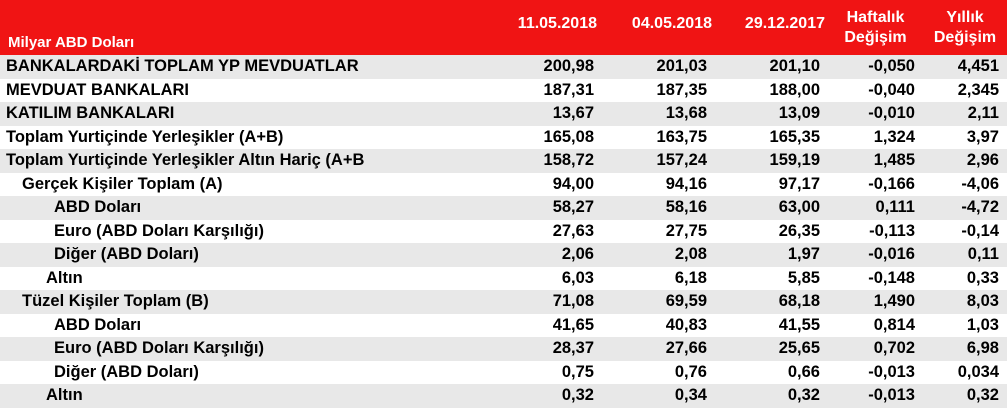  Describe the element at coordinates (540, 231) in the screenshot. I see `value-11-05-2018: 27,63` at that location.